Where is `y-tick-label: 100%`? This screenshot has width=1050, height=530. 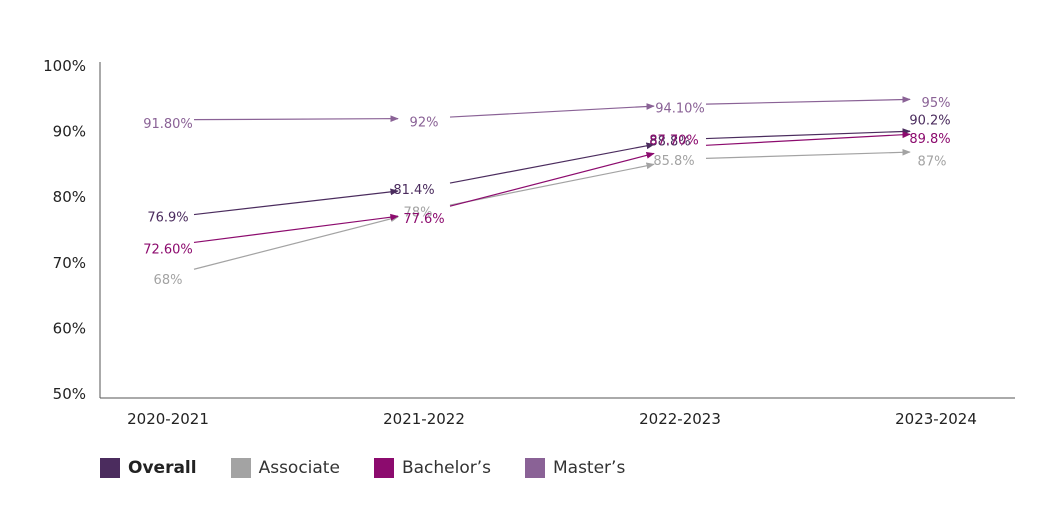
y-tick-label: 100% is located at coordinates (64, 66).